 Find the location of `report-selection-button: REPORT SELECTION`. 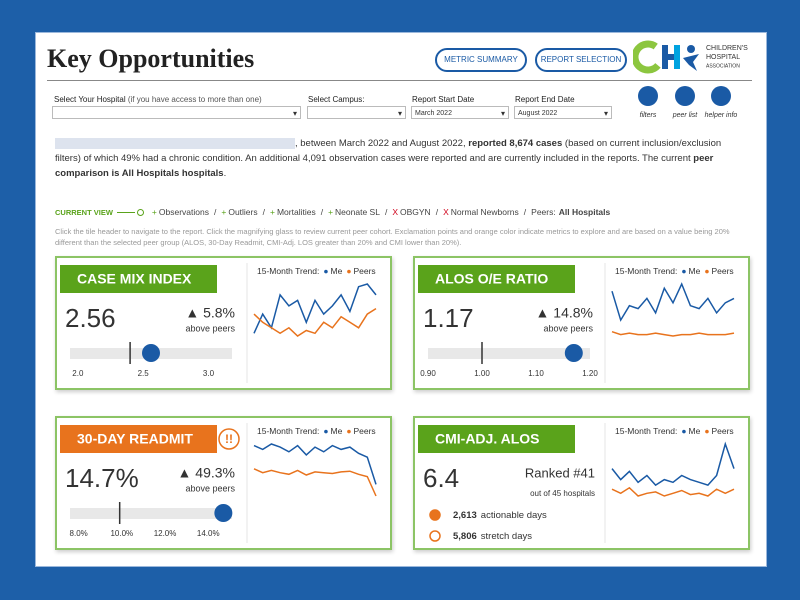

report-selection-button: REPORT SELECTION is located at coordinates (581, 60).